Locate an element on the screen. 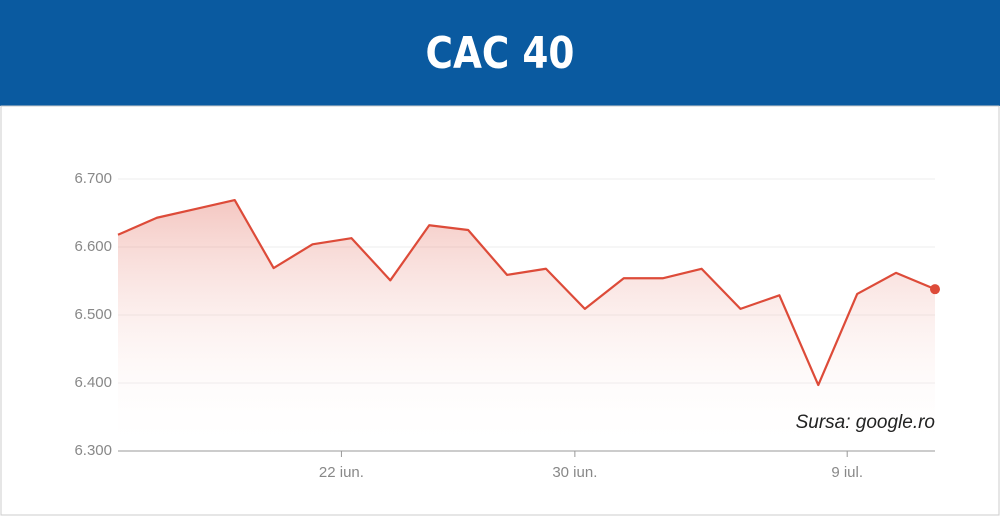 This screenshot has width=1000, height=521. y-tick-label: 6.300 is located at coordinates (93, 450).